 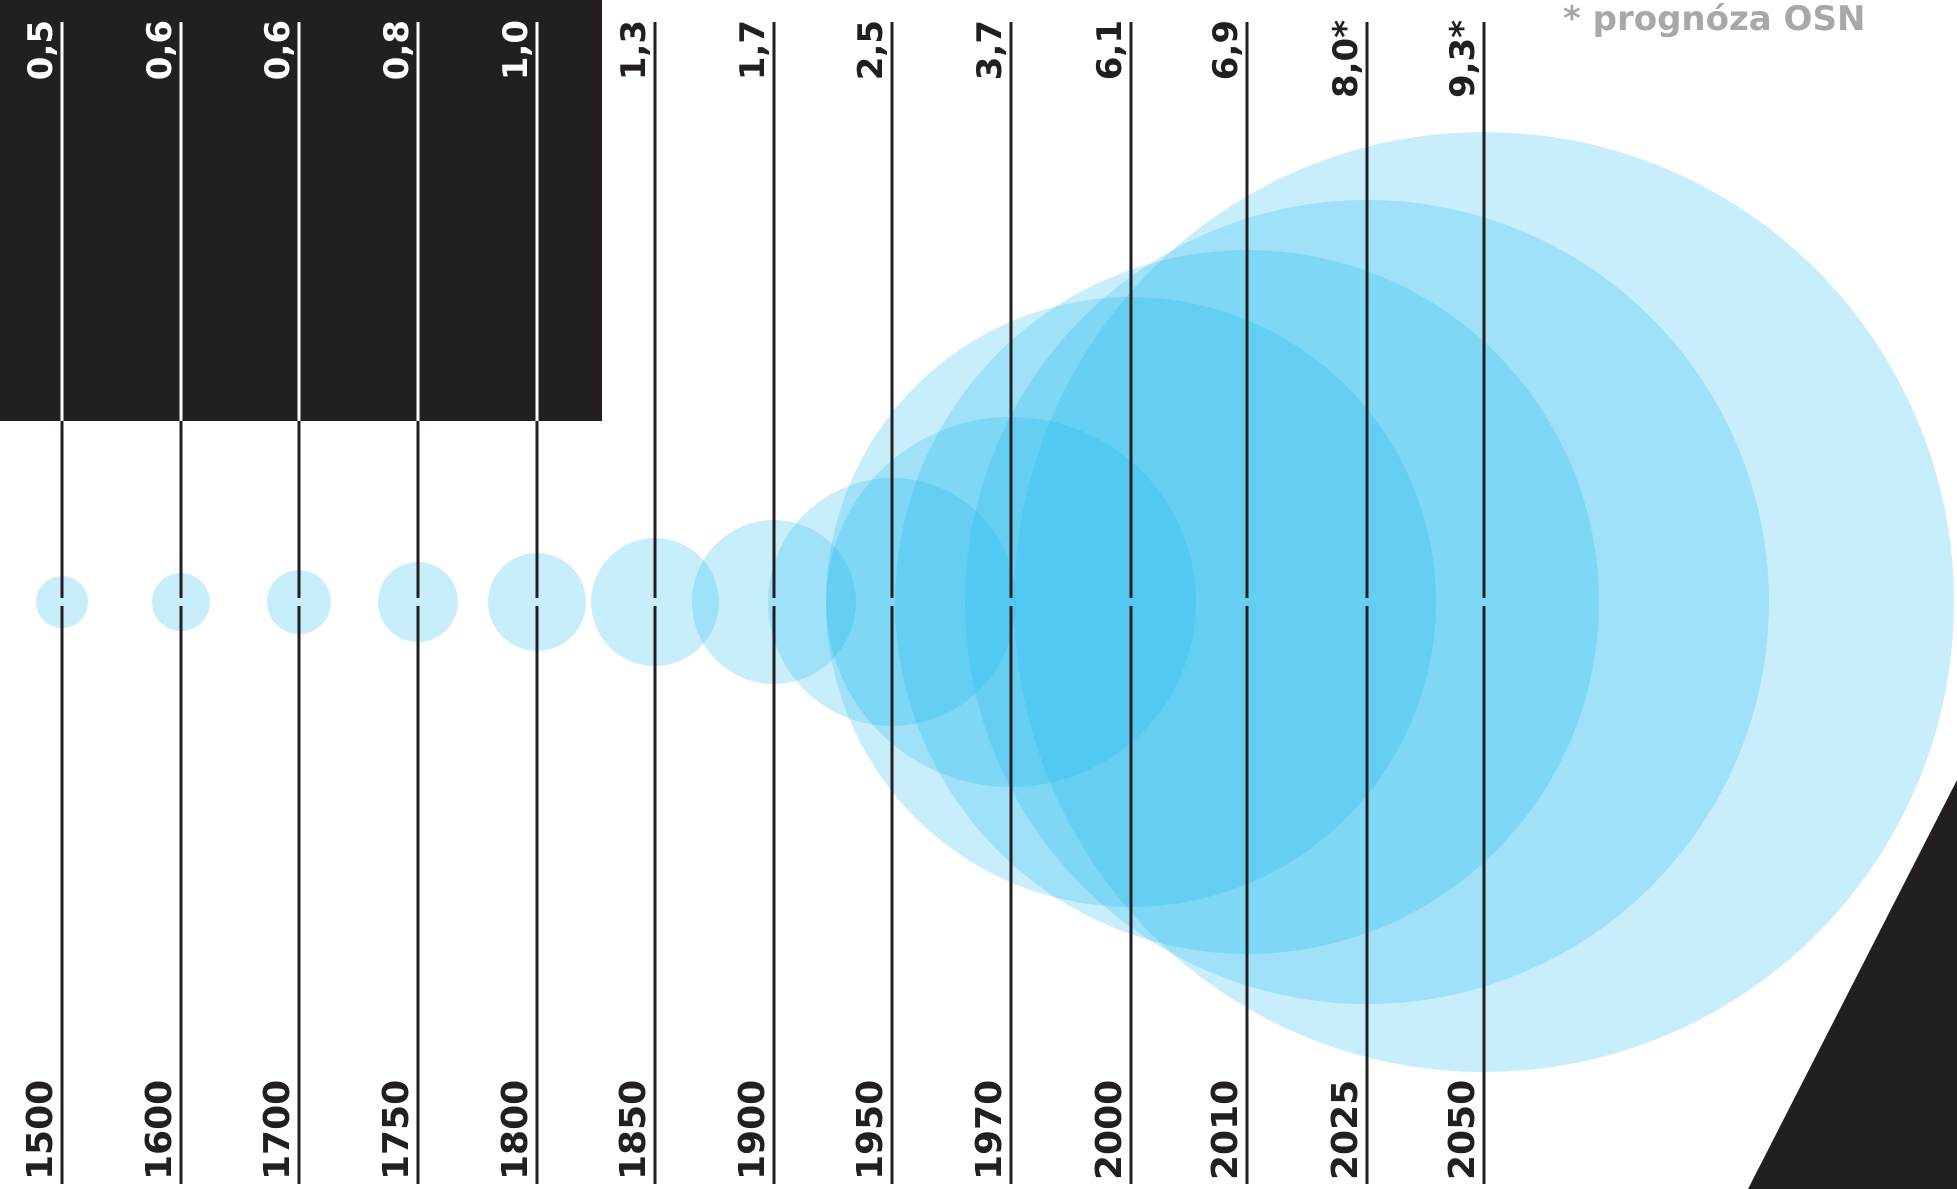 What do you see at coordinates (634, 50) in the screenshot?
I see `value-label-1850: 1,3` at bounding box center [634, 50].